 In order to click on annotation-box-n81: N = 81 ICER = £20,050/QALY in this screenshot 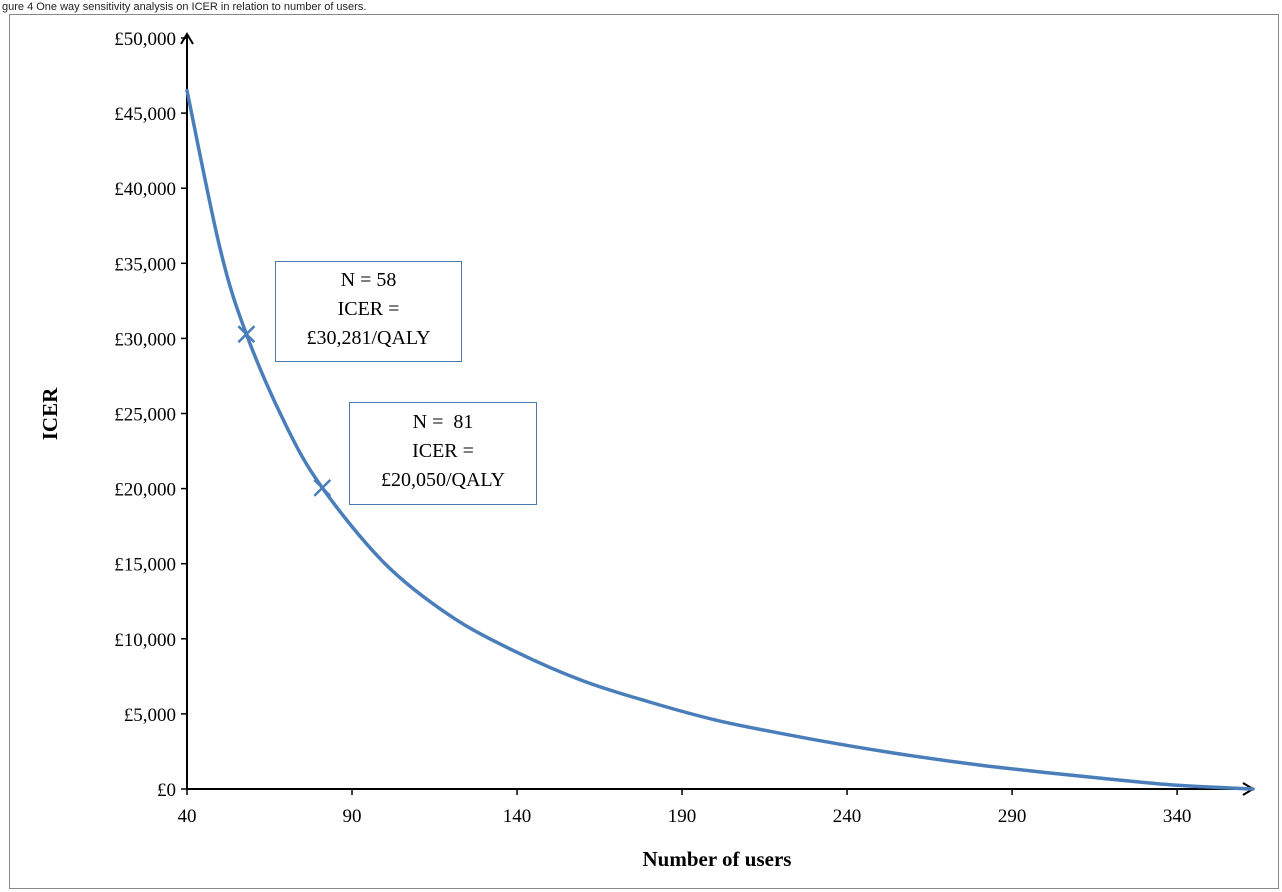, I will do `click(443, 453)`.